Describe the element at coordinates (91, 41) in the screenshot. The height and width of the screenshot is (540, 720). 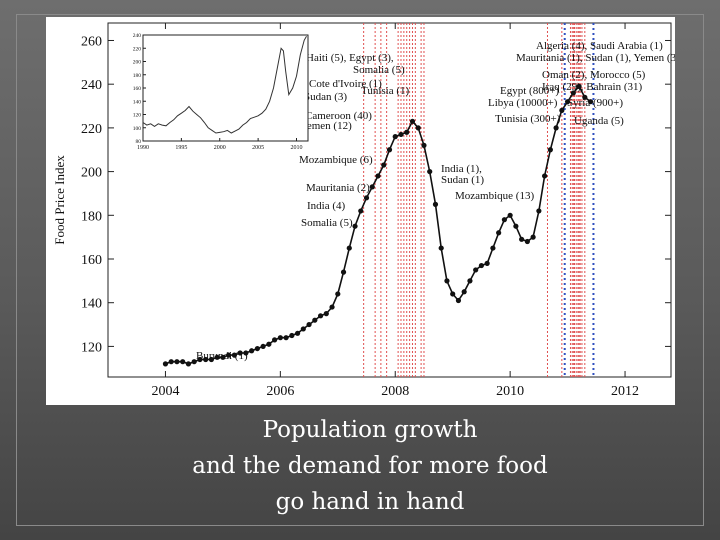
I see `y-tick-label: 260` at that location.